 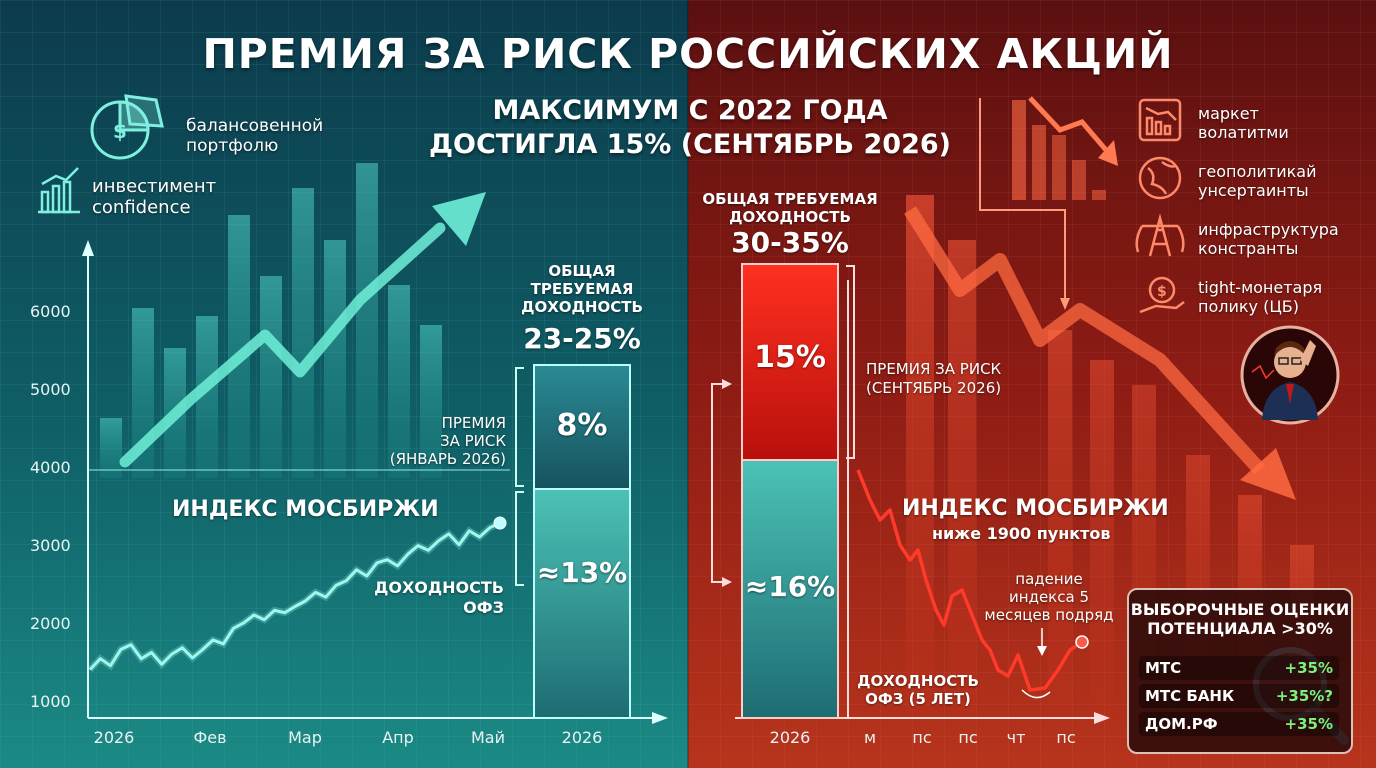 I want to click on subtitle-line-2: ДОСТИГЛА 15% (СЕНТЯБРЬ 2026), so click(x=690, y=144).